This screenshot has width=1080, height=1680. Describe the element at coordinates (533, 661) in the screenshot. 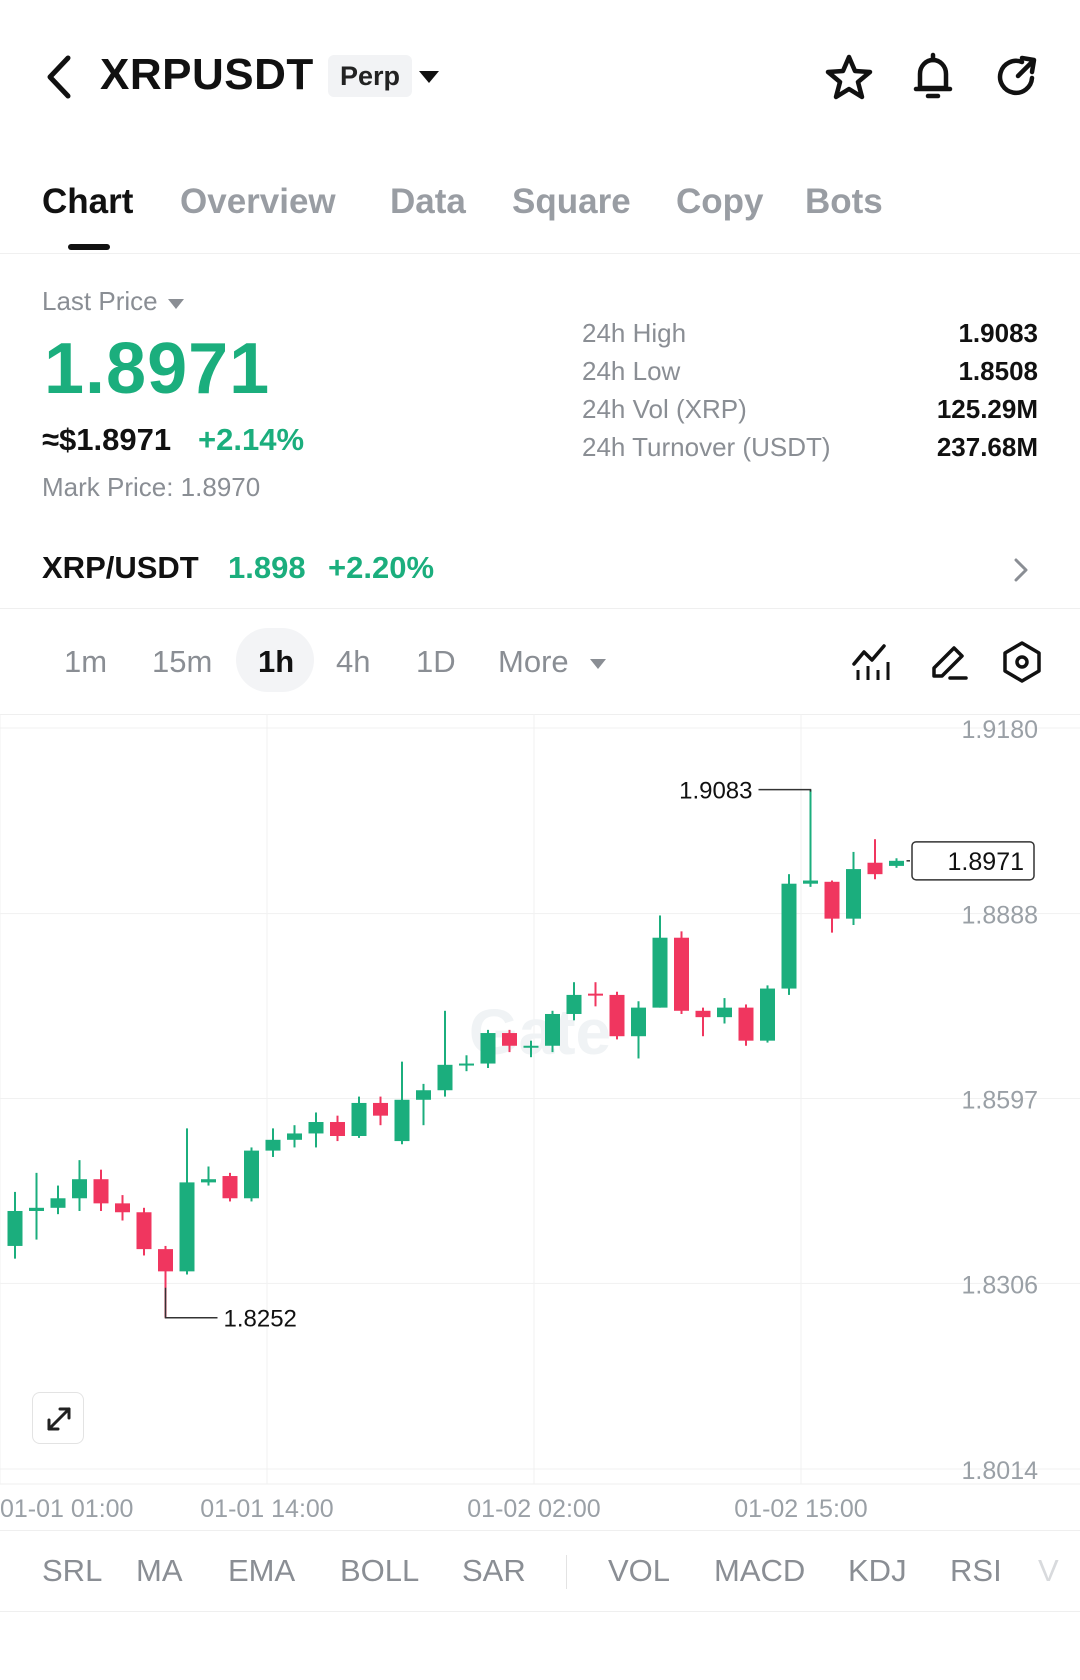

I see `interval-more: More` at that location.